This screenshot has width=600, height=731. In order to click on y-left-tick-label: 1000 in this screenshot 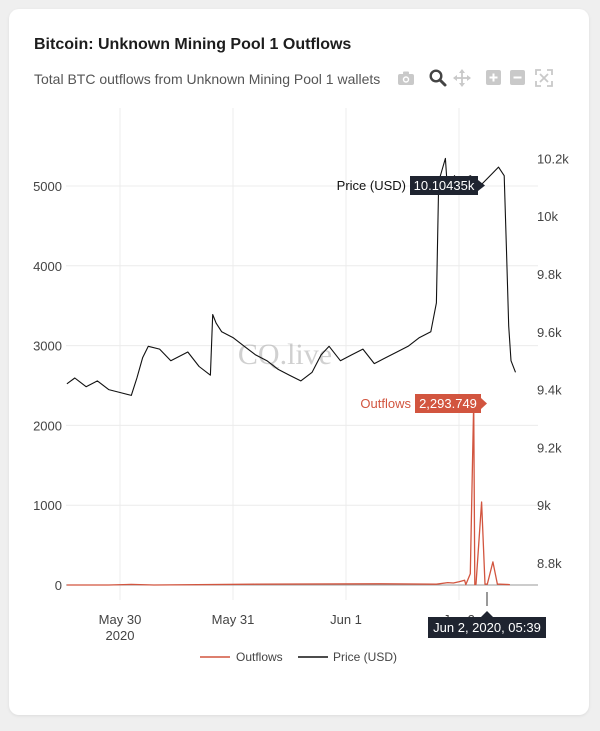, I will do `click(47, 505)`.